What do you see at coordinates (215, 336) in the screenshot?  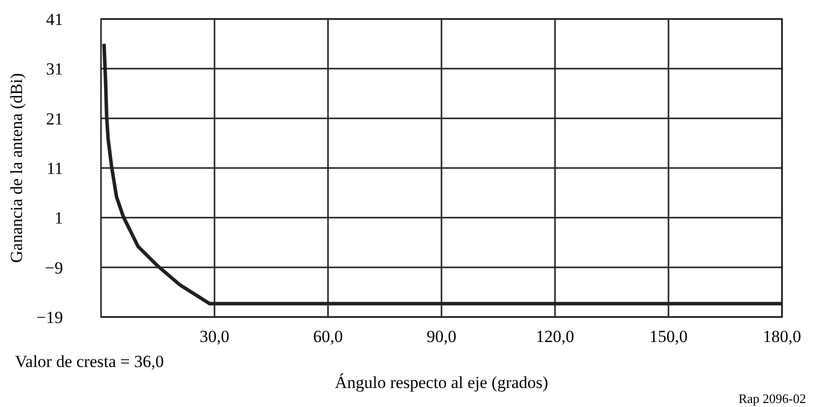 I see `x-tick-label: 30,0` at bounding box center [215, 336].